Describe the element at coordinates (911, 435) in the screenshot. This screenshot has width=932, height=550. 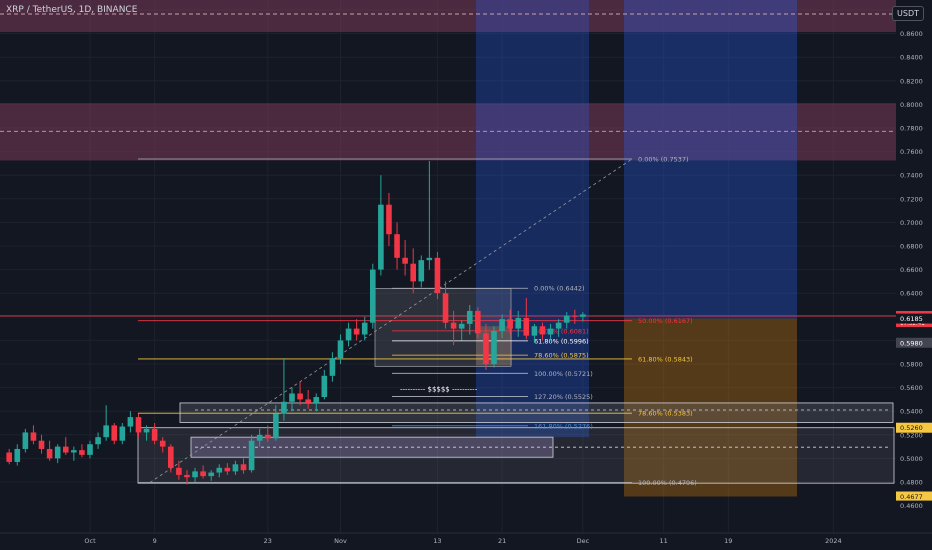
I see `price-axis-tick: 0.5200` at that location.